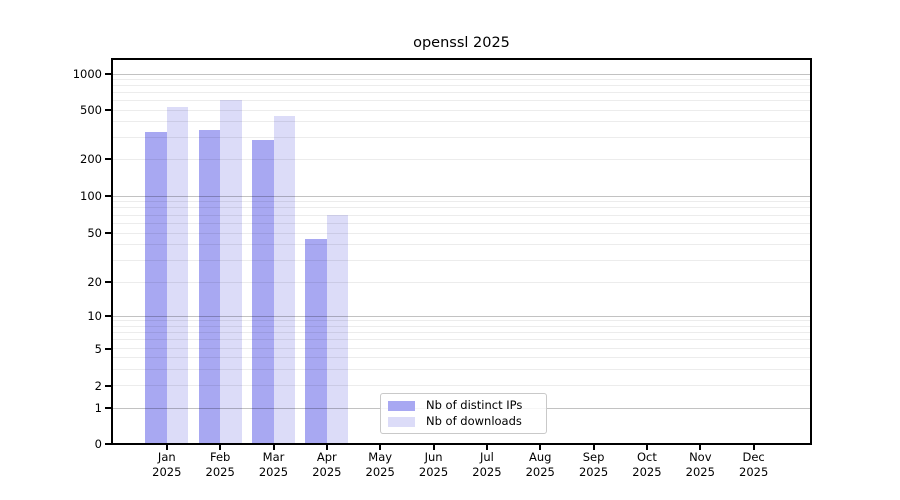  I want to click on x-tick-label: Jul 2025, so click(487, 464).